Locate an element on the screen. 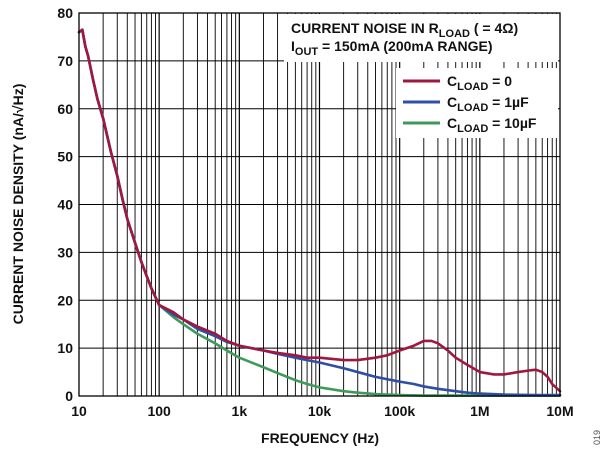  x-tick-label: 1k is located at coordinates (240, 411).